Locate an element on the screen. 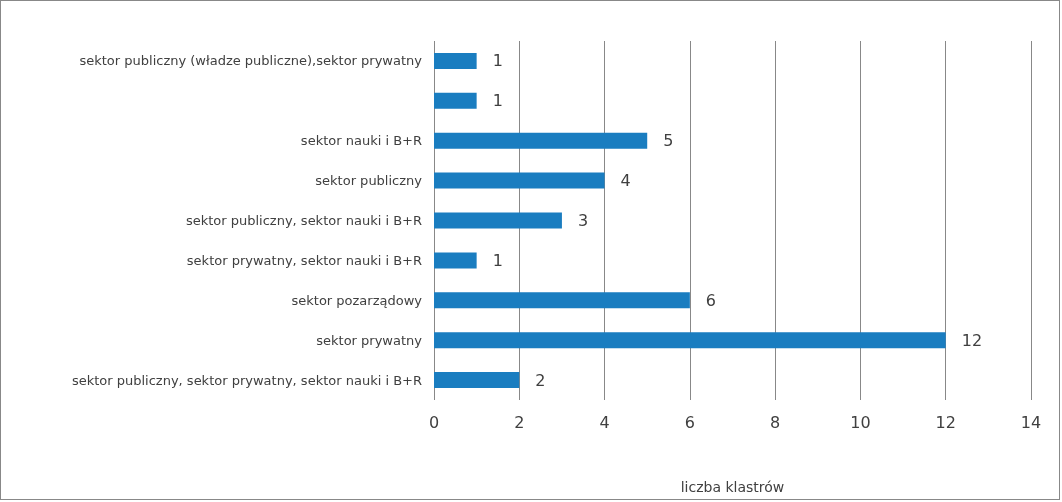 Image resolution: width=1062 pixels, height=502 pixels. data-label: 4 is located at coordinates (625, 181).